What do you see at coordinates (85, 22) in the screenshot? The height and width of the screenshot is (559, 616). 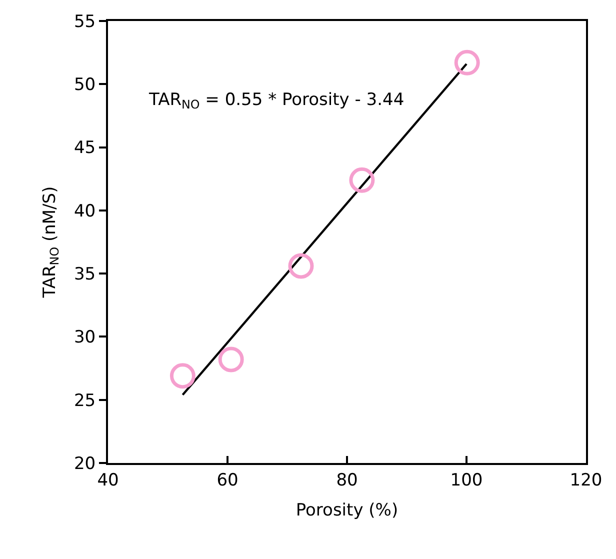 I see `y-tick-label: 55` at bounding box center [85, 22].